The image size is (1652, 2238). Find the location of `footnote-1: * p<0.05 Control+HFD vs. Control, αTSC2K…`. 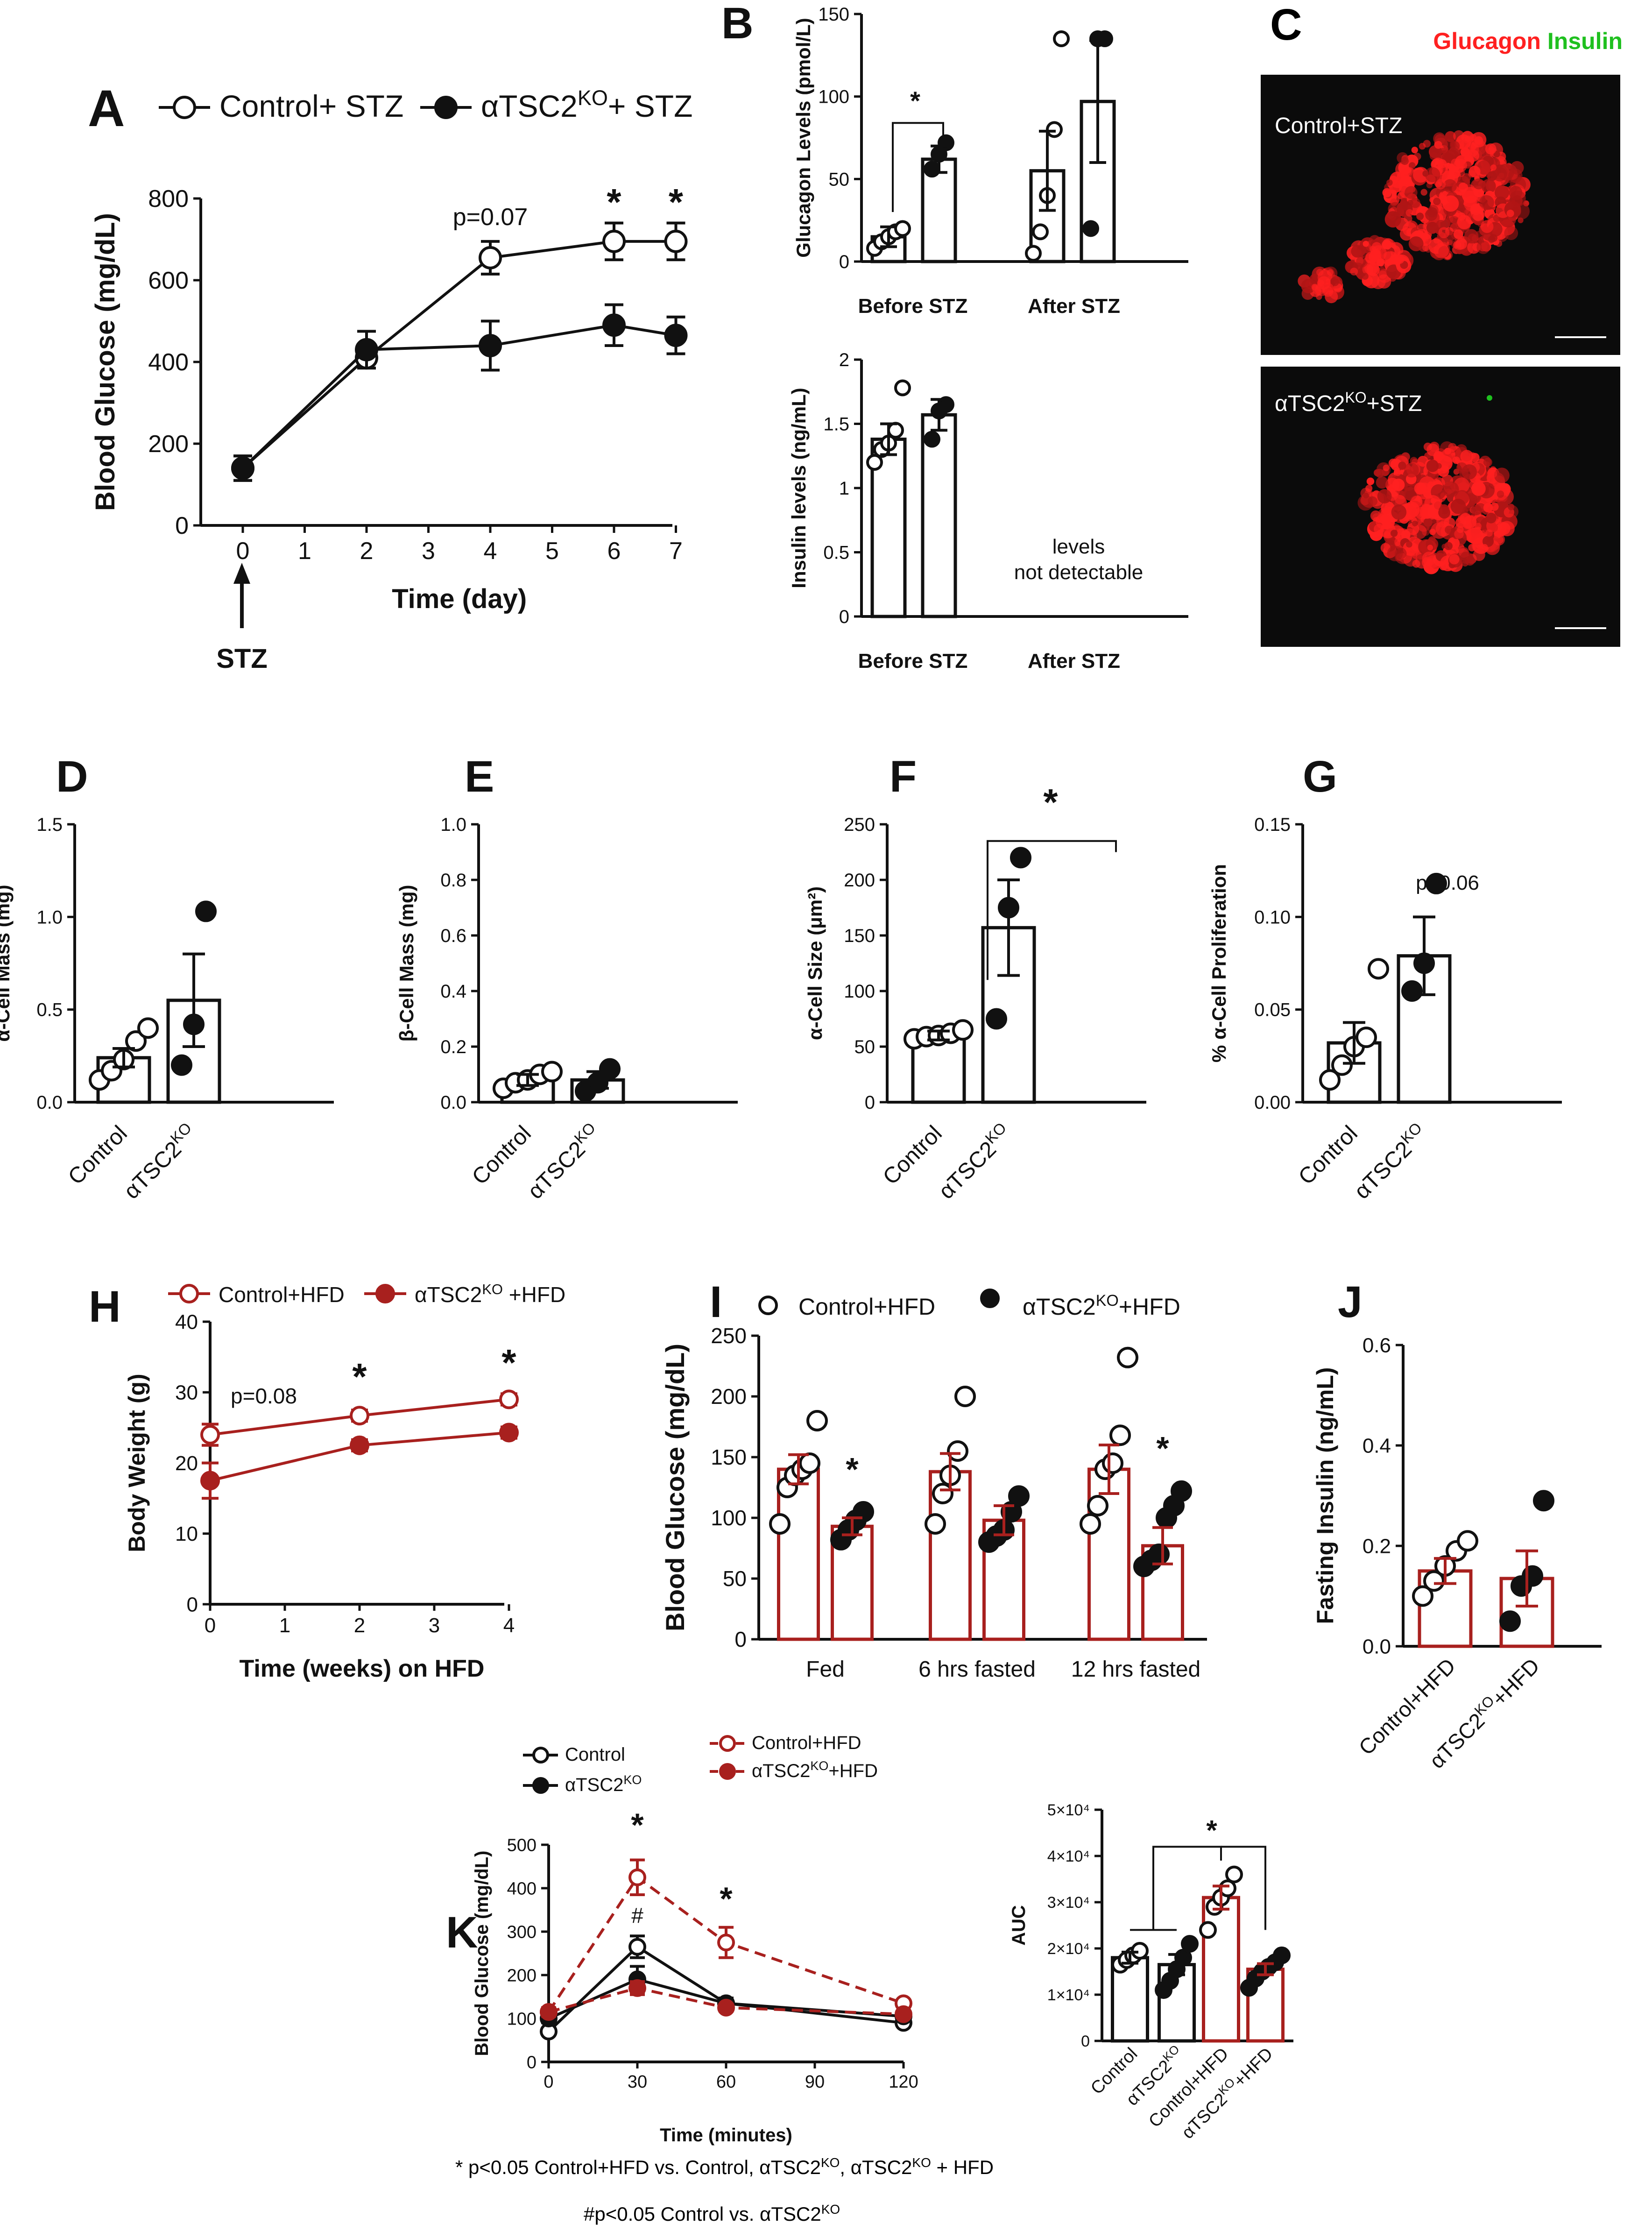

footnote-1: * p<0.05 Control+HFD vs. Control, αTSC2K… is located at coordinates (724, 2167).